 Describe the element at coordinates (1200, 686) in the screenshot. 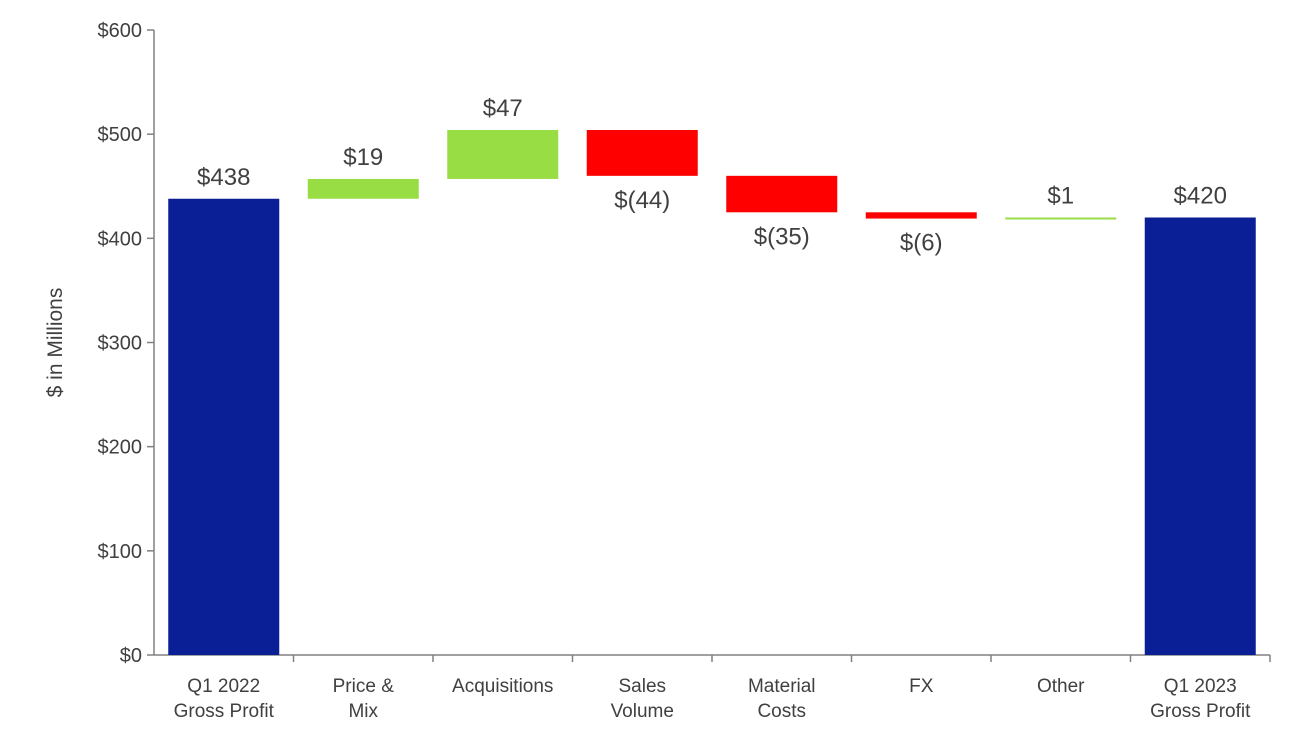

I see `x-category-label-line: Q1 2023` at that location.